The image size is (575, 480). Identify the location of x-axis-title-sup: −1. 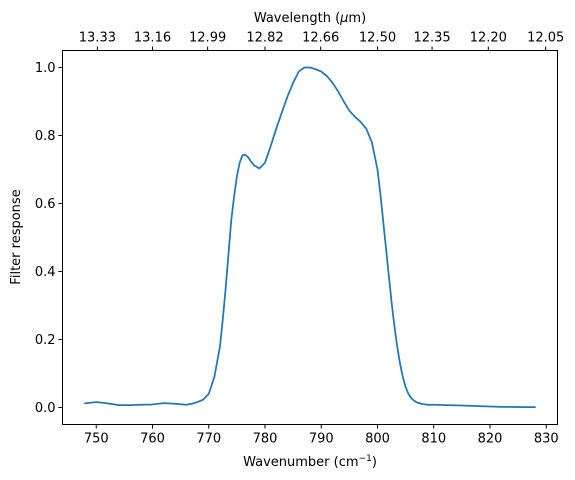
(365, 459).